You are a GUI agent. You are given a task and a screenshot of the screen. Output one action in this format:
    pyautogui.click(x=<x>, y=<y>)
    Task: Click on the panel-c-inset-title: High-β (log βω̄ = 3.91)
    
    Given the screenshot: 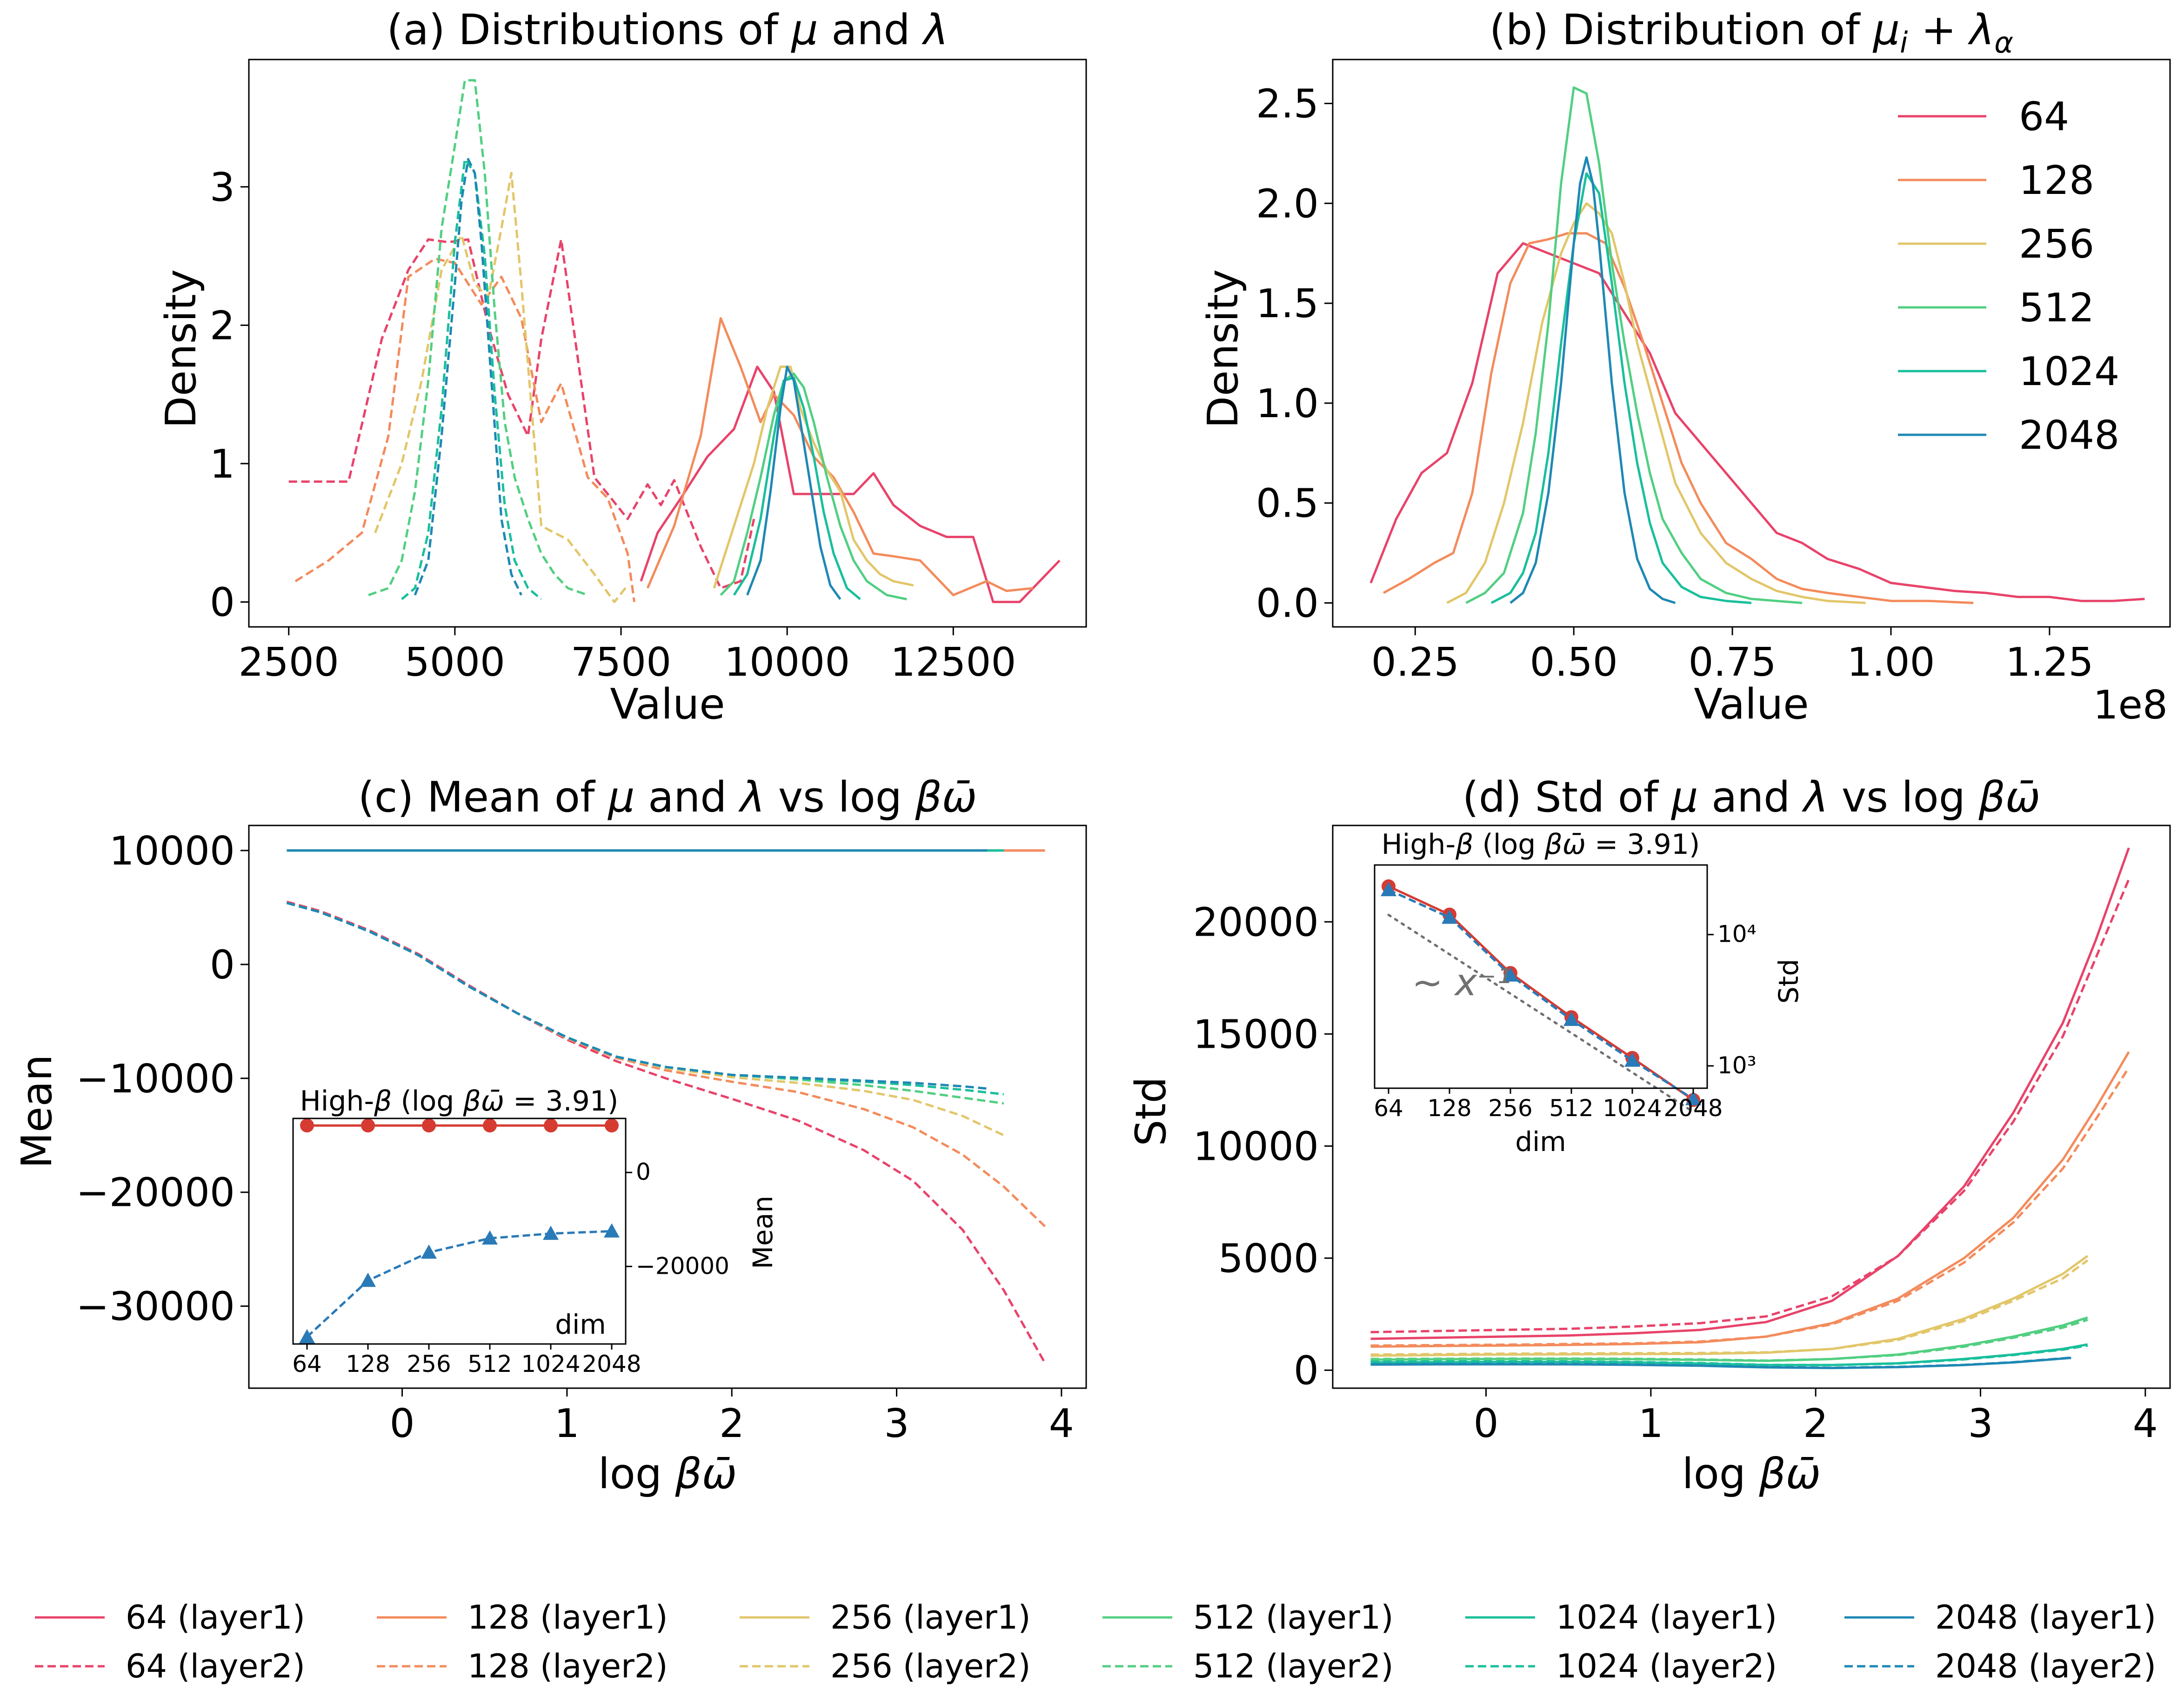 What is the action you would take?
    pyautogui.click(x=459, y=1101)
    